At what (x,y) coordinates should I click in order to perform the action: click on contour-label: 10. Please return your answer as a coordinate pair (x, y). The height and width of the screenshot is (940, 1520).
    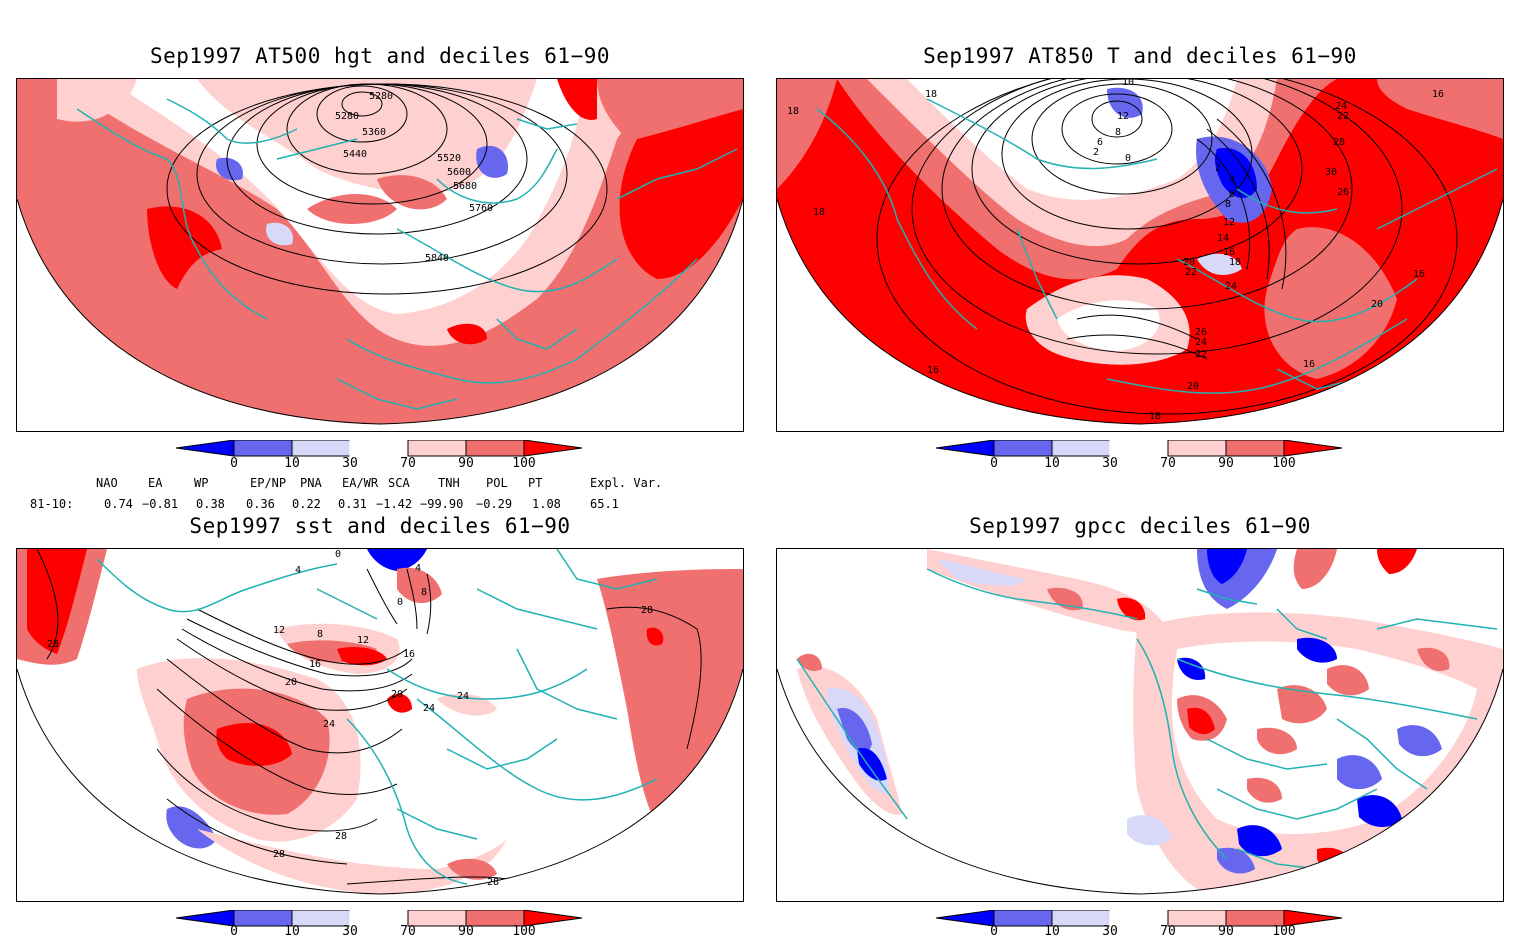
    Looking at the image, I should click on (1128, 83).